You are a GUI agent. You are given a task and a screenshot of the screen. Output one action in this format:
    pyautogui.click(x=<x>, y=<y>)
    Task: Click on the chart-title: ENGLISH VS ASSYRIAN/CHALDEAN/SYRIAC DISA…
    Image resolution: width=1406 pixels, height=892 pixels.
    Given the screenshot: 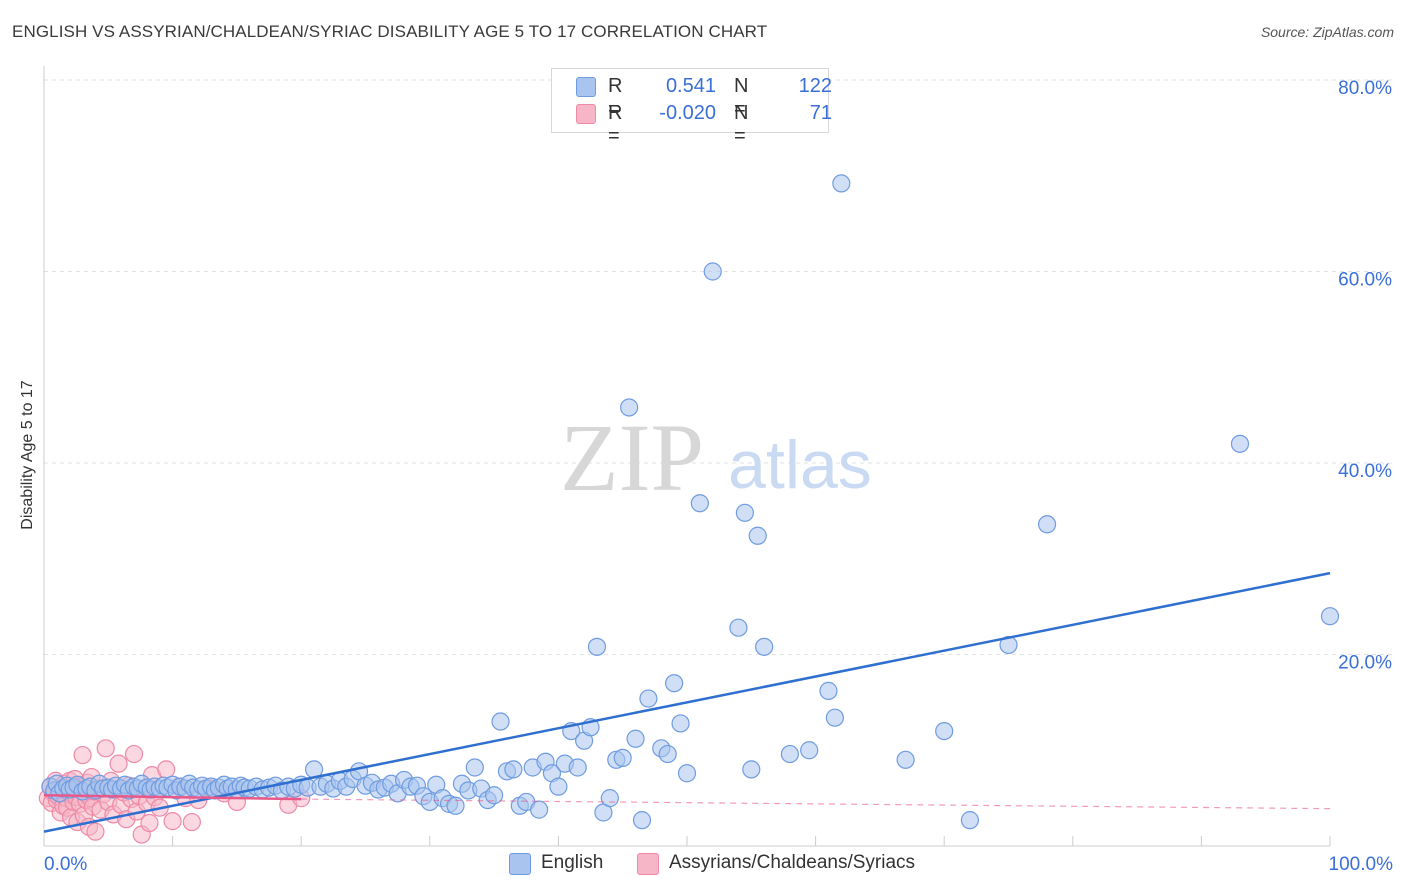 What is the action you would take?
    pyautogui.click(x=390, y=31)
    